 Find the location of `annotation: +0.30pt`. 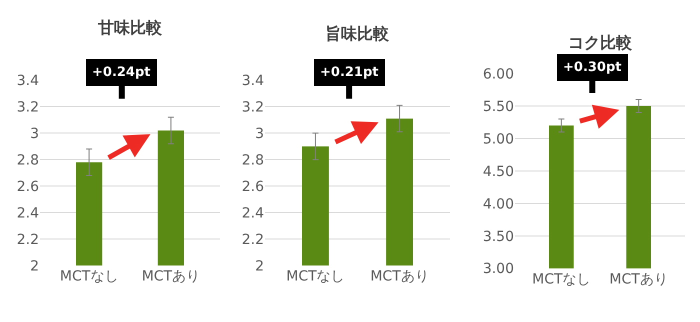

annotation: +0.30pt is located at coordinates (592, 67).